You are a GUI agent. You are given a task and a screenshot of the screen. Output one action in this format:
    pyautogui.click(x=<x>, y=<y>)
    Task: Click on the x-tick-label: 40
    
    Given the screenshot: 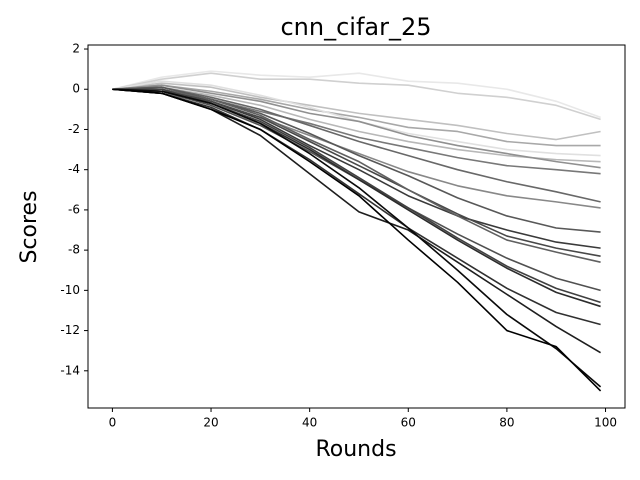 What is the action you would take?
    pyautogui.click(x=309, y=423)
    